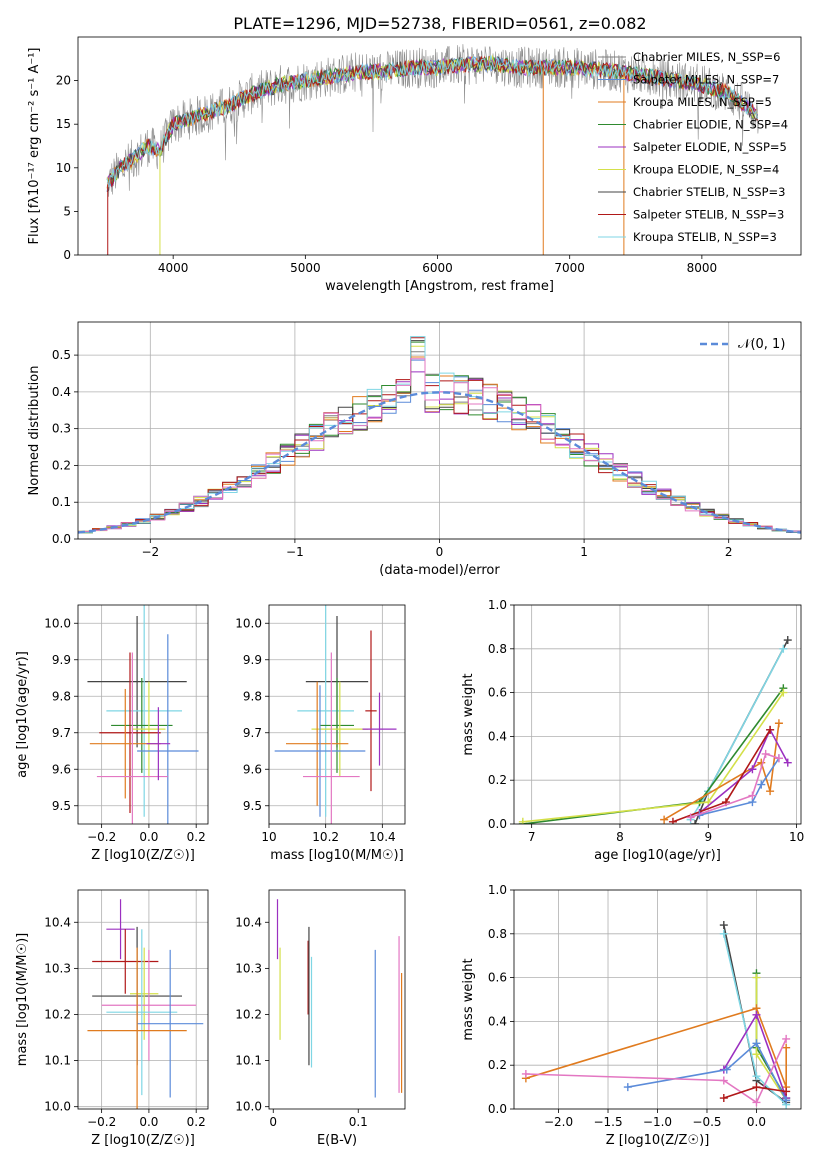  Describe the element at coordinates (150, 552) in the screenshot. I see `x-tick-label: −2` at that location.